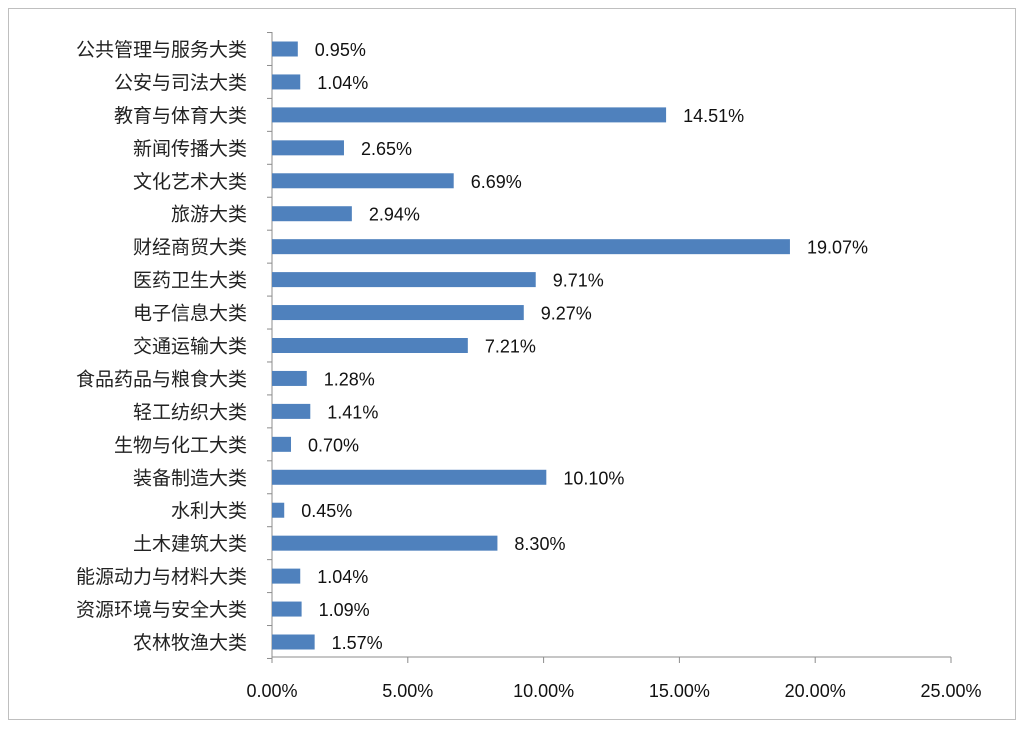 Image resolution: width=1026 pixels, height=731 pixels. Describe the element at coordinates (340, 50) in the screenshot. I see `data-label: 0.95%` at that location.